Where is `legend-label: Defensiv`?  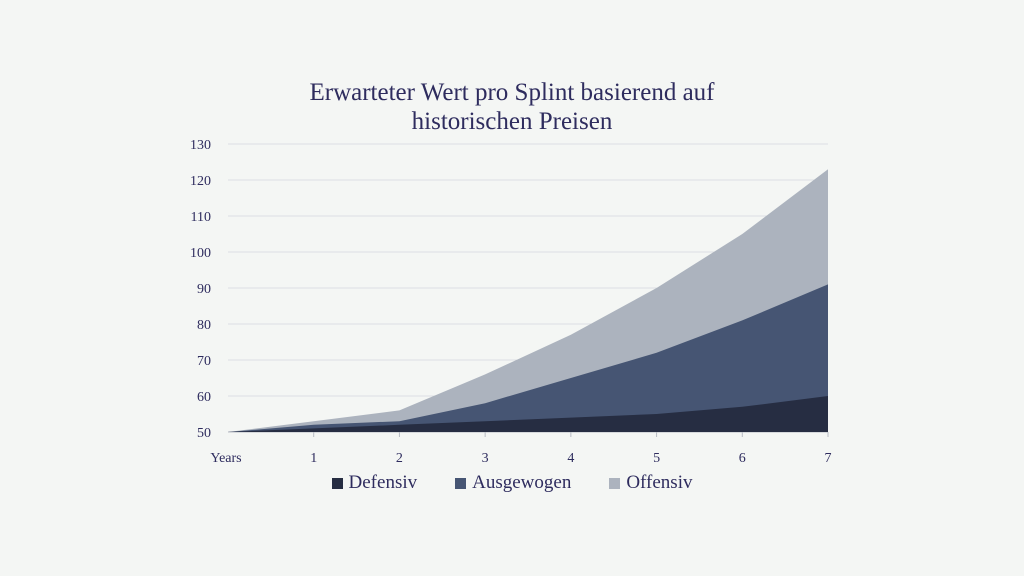 legend-label: Defensiv is located at coordinates (383, 482).